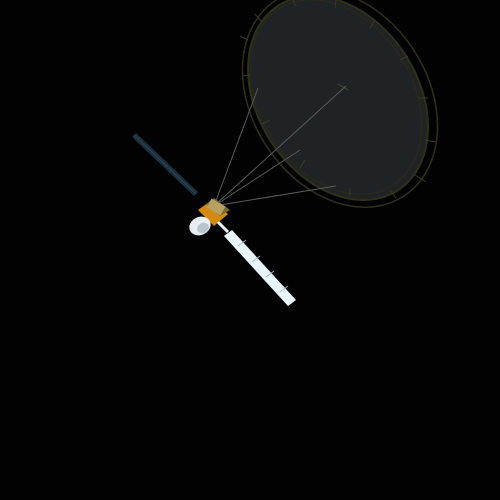 The width and height of the screenshot is (500, 500). I want to click on solar-array-left, so click(165, 164).